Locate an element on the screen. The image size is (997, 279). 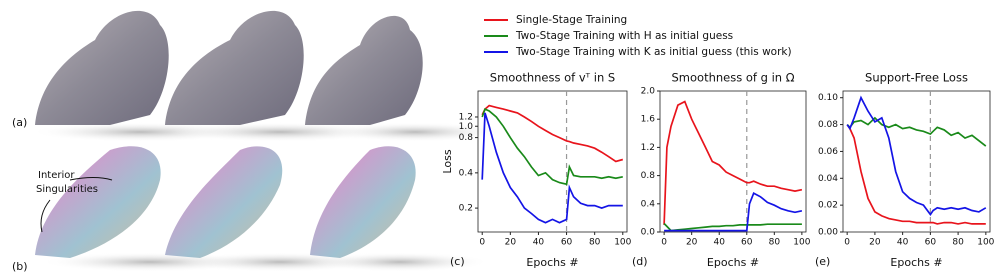
panel-label: (d) is located at coordinates (640, 261).